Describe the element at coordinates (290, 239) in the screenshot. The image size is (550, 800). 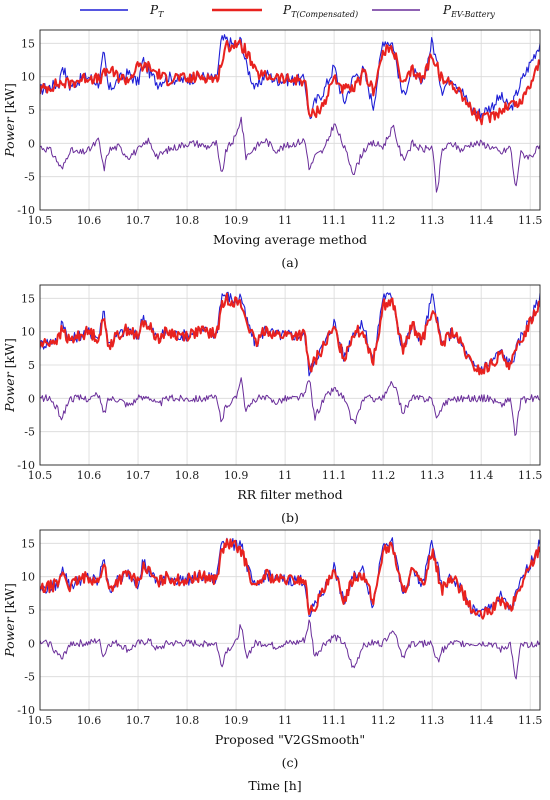
I see `x-axis-label: Moving average method` at that location.